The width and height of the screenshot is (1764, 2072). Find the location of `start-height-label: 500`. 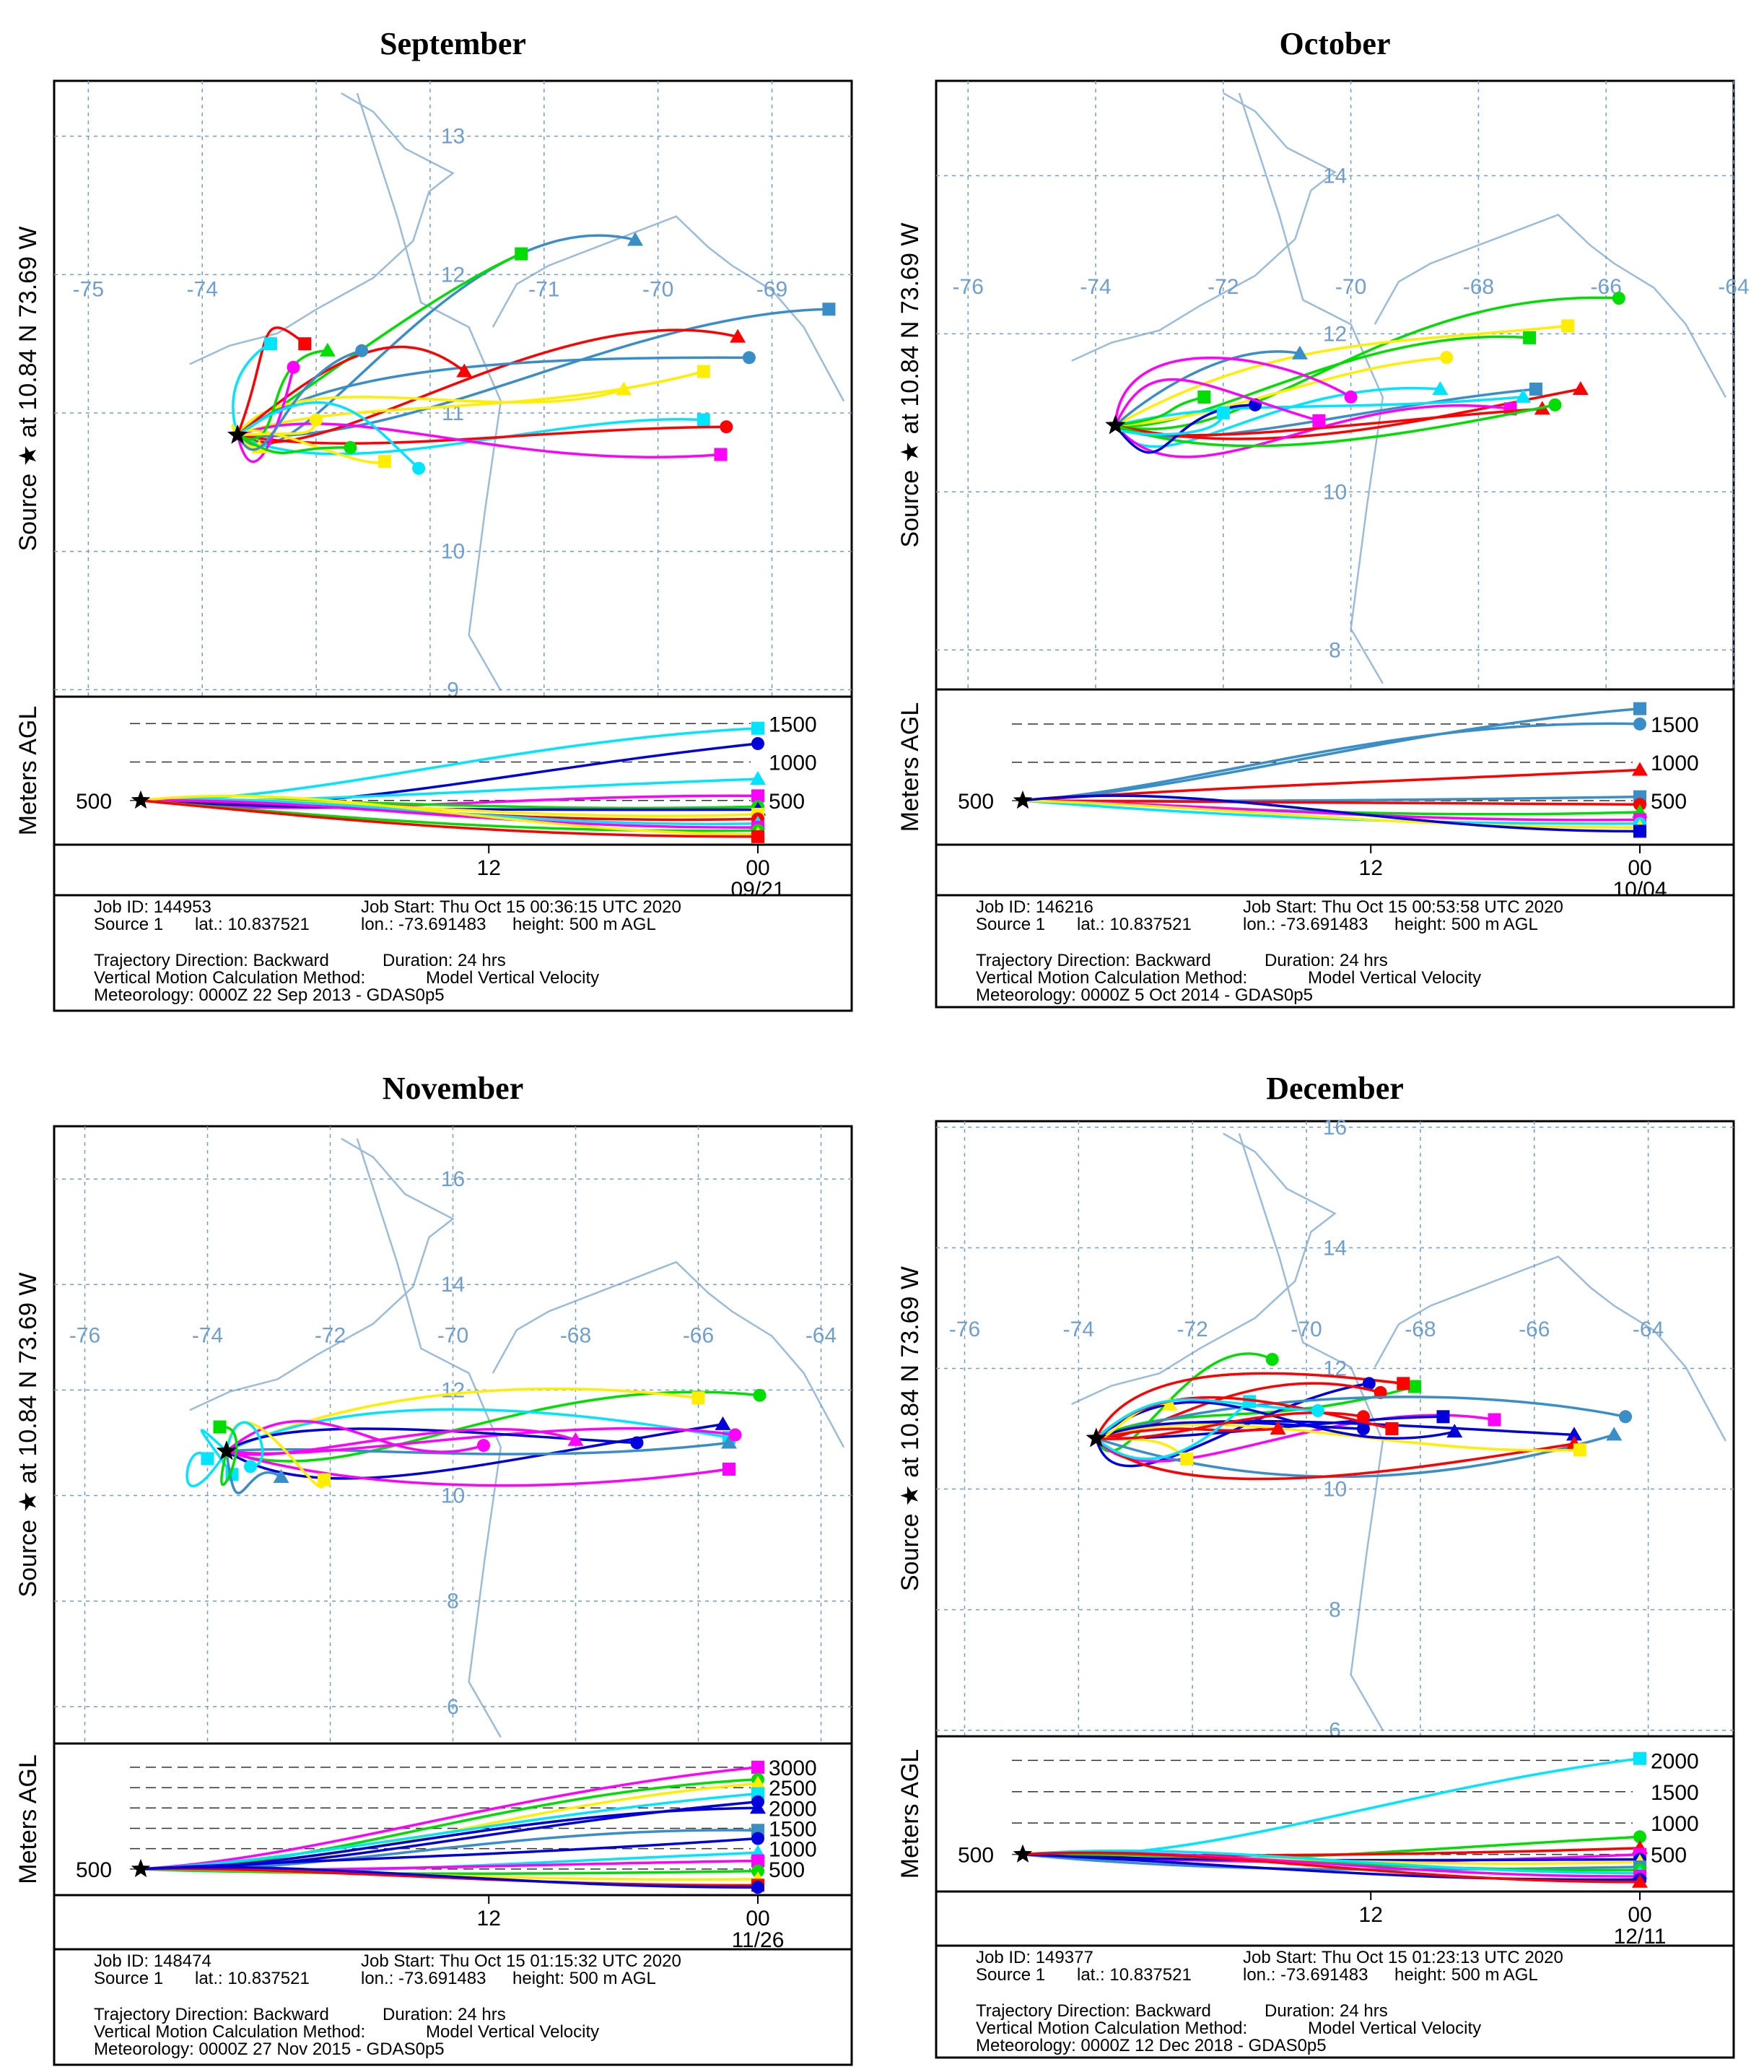

start-height-label: 500 is located at coordinates (94, 802).